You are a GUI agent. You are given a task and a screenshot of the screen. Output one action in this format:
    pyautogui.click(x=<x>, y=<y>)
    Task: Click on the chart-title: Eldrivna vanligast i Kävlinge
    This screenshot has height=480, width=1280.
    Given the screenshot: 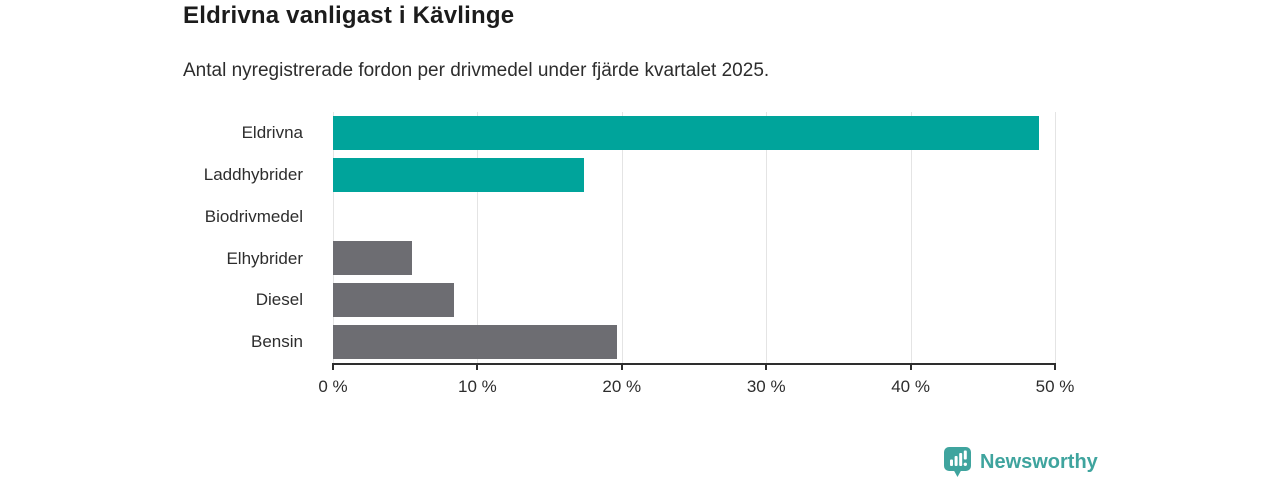 What is the action you would take?
    pyautogui.click(x=349, y=15)
    